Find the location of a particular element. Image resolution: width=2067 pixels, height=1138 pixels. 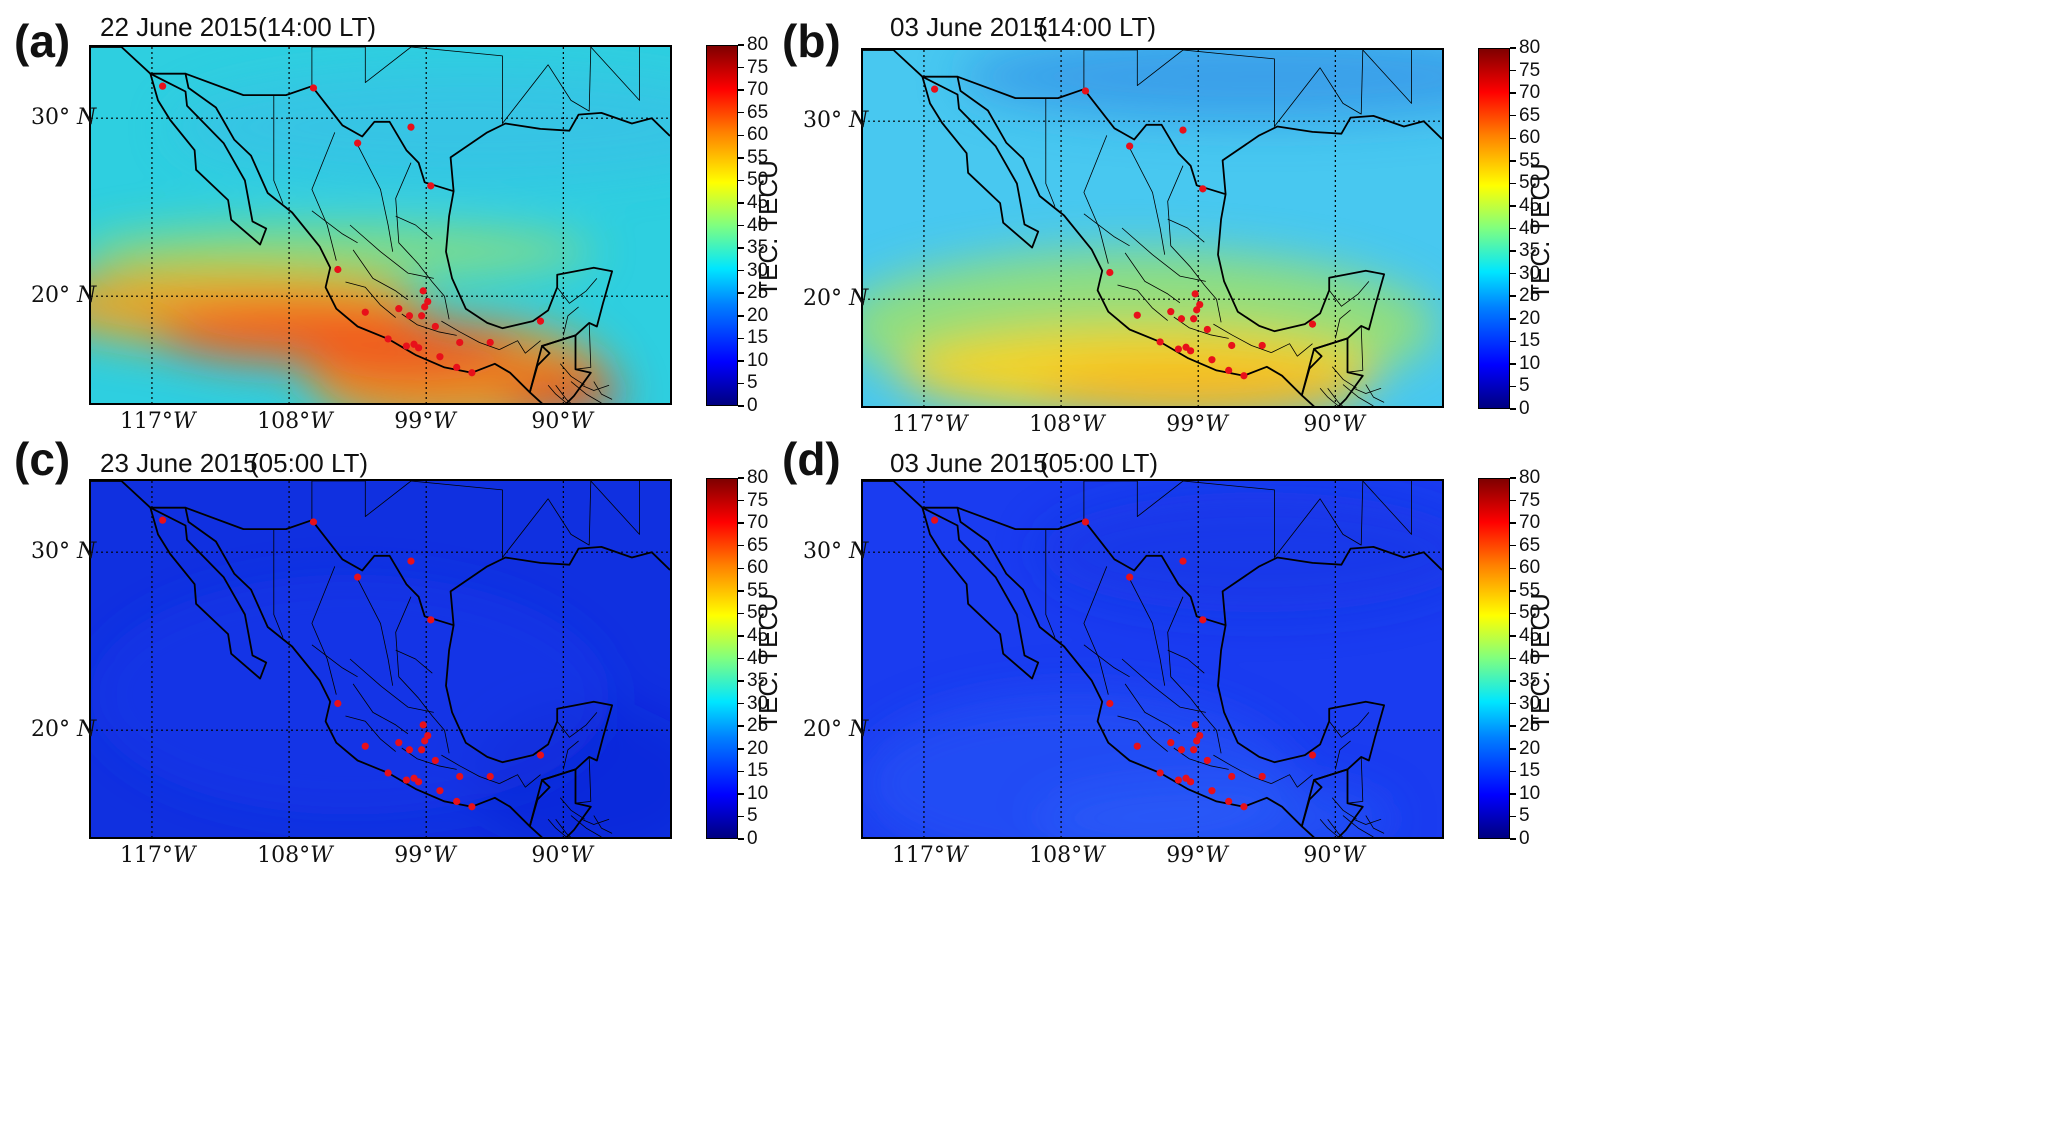

colorbar-tick-label: 5 is located at coordinates (1524, 386).